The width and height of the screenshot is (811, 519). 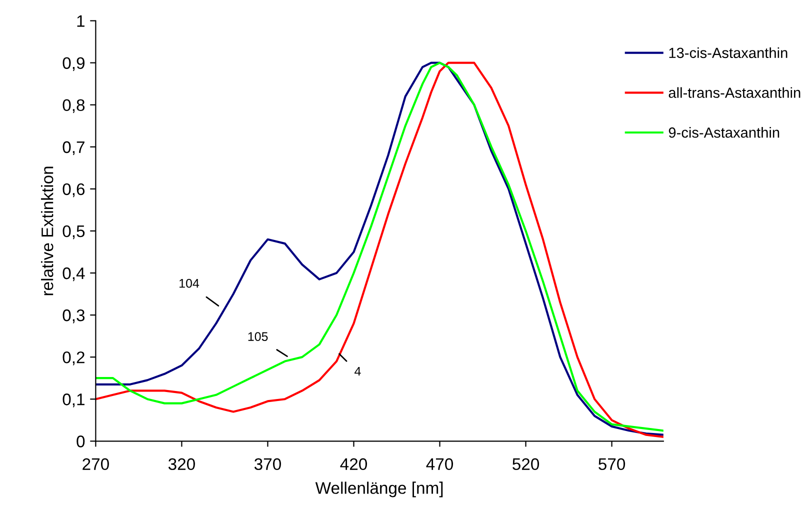 What do you see at coordinates (80, 442) in the screenshot?
I see `y-tick-label: 0` at bounding box center [80, 442].